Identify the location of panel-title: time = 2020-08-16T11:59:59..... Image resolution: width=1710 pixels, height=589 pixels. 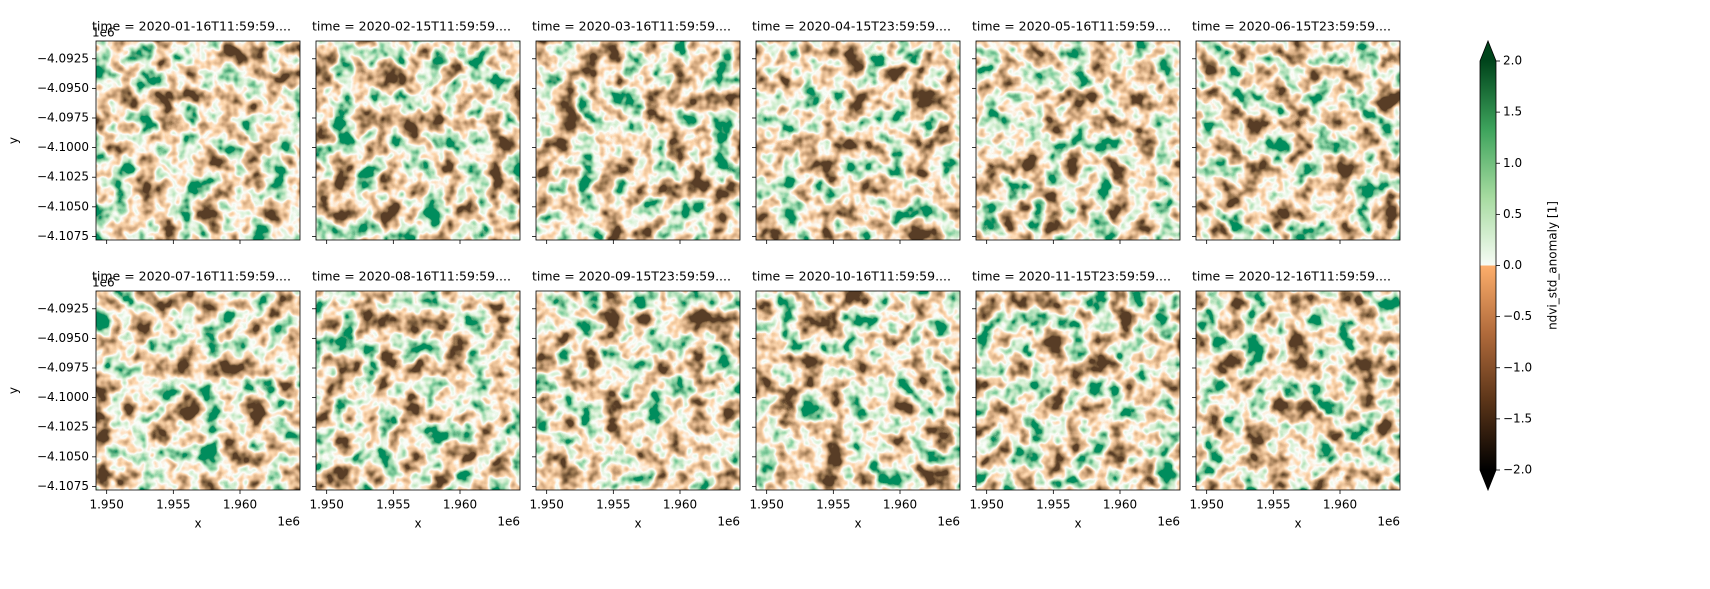
(411, 276).